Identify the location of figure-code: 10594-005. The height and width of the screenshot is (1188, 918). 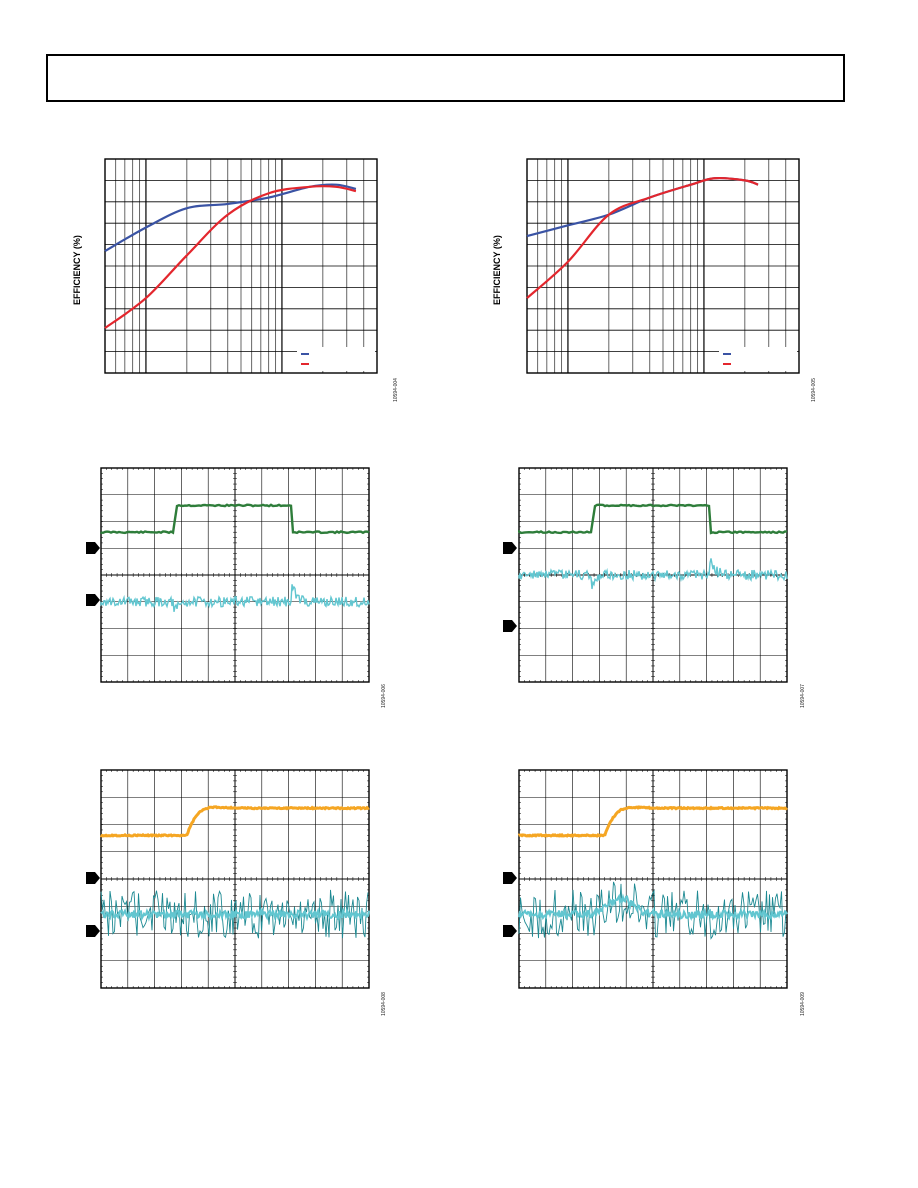
(814, 390).